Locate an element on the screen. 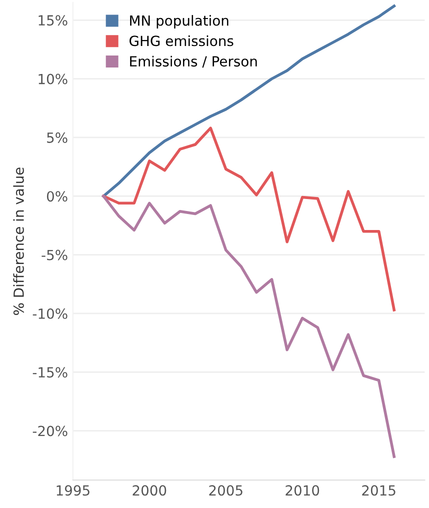 The height and width of the screenshot is (508, 429). x-tick-label: 2015 is located at coordinates (379, 490).